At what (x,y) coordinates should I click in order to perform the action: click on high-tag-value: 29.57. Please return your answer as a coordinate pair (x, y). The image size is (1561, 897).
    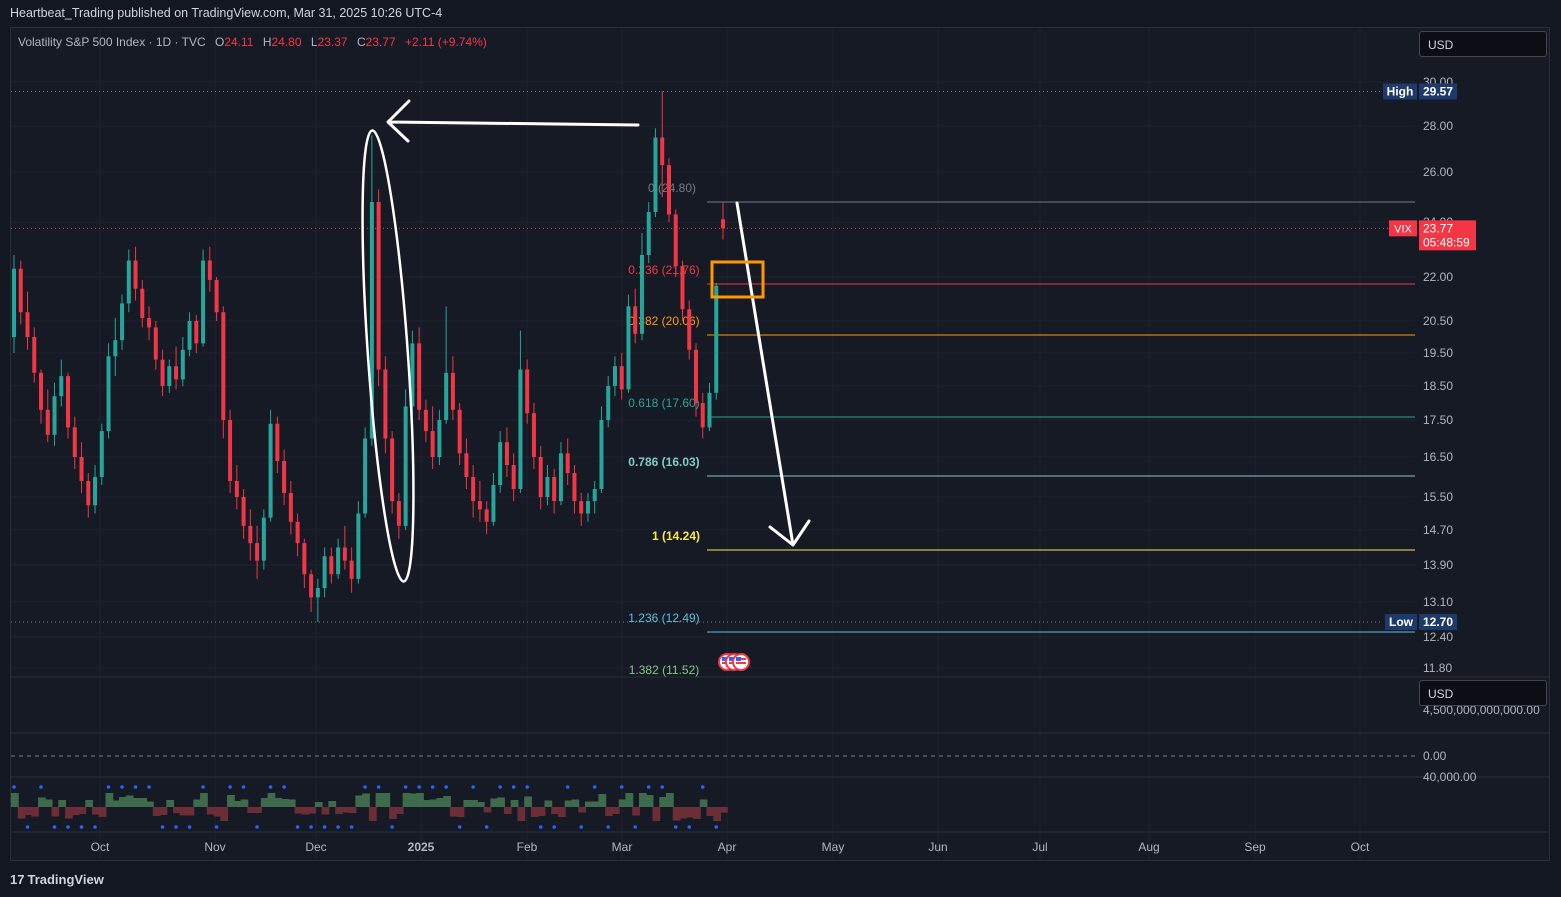
    Looking at the image, I should click on (1438, 91).